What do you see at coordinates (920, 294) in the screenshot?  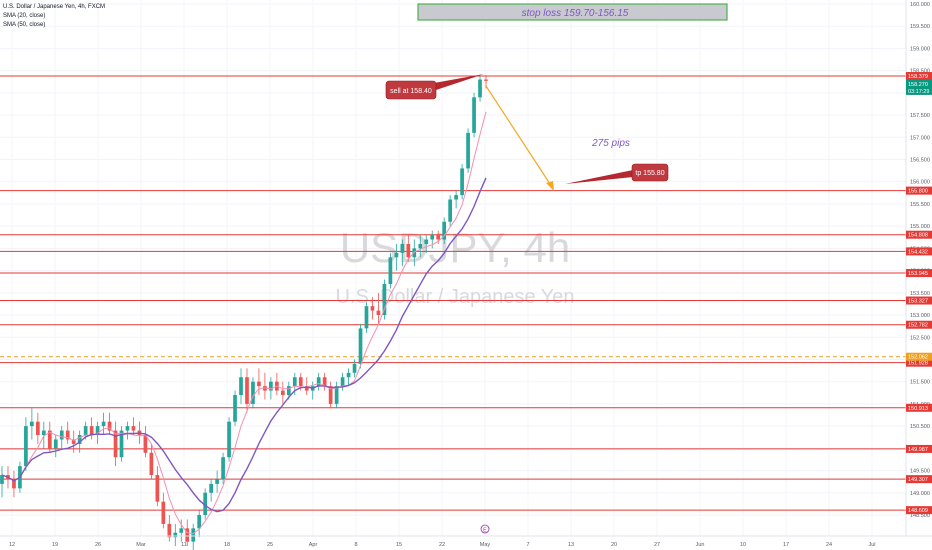 I see `price-tick-label: 153.500` at bounding box center [920, 294].